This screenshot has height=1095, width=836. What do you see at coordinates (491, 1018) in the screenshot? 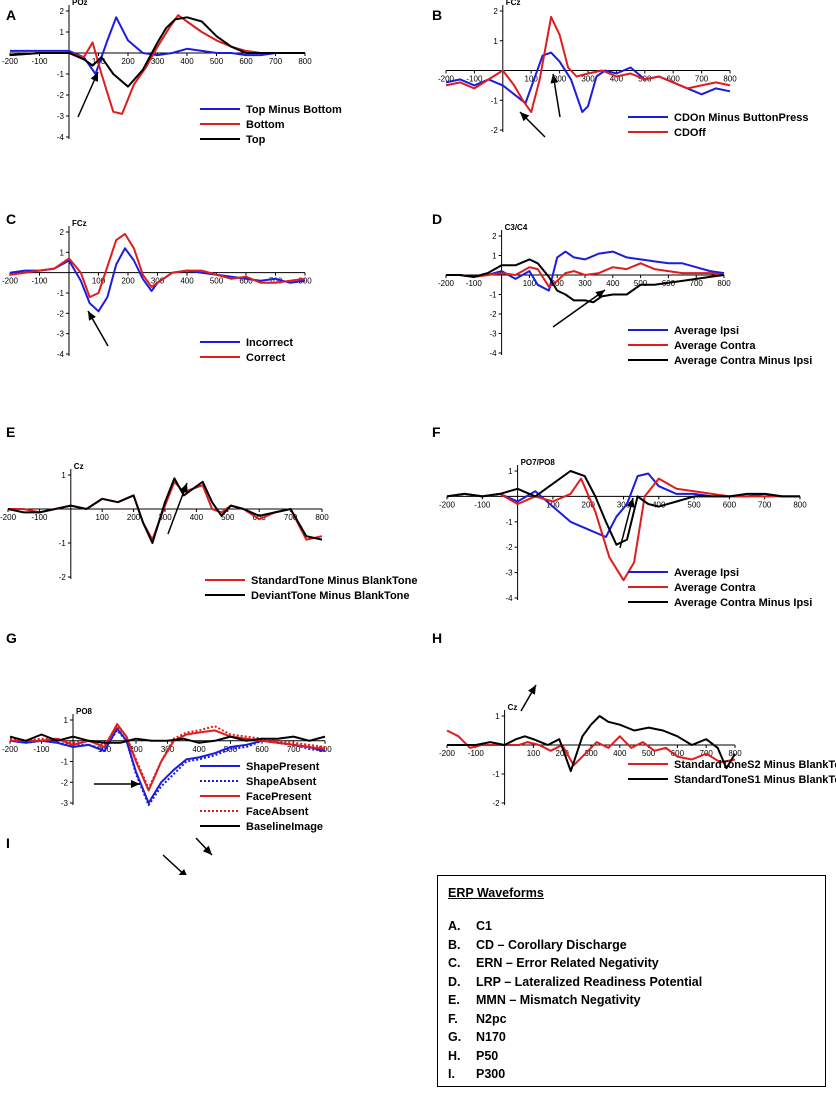
I see `key-item-text: N2pc` at bounding box center [491, 1018].